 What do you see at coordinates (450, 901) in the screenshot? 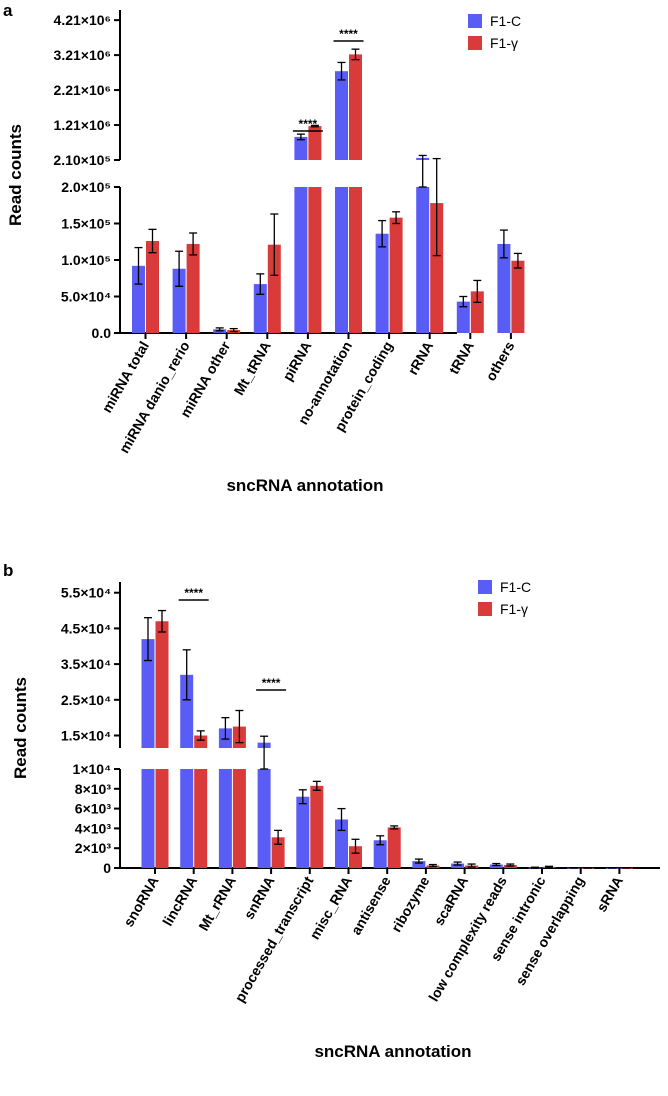
I see `x-tick-label: scaRNA` at bounding box center [450, 901].